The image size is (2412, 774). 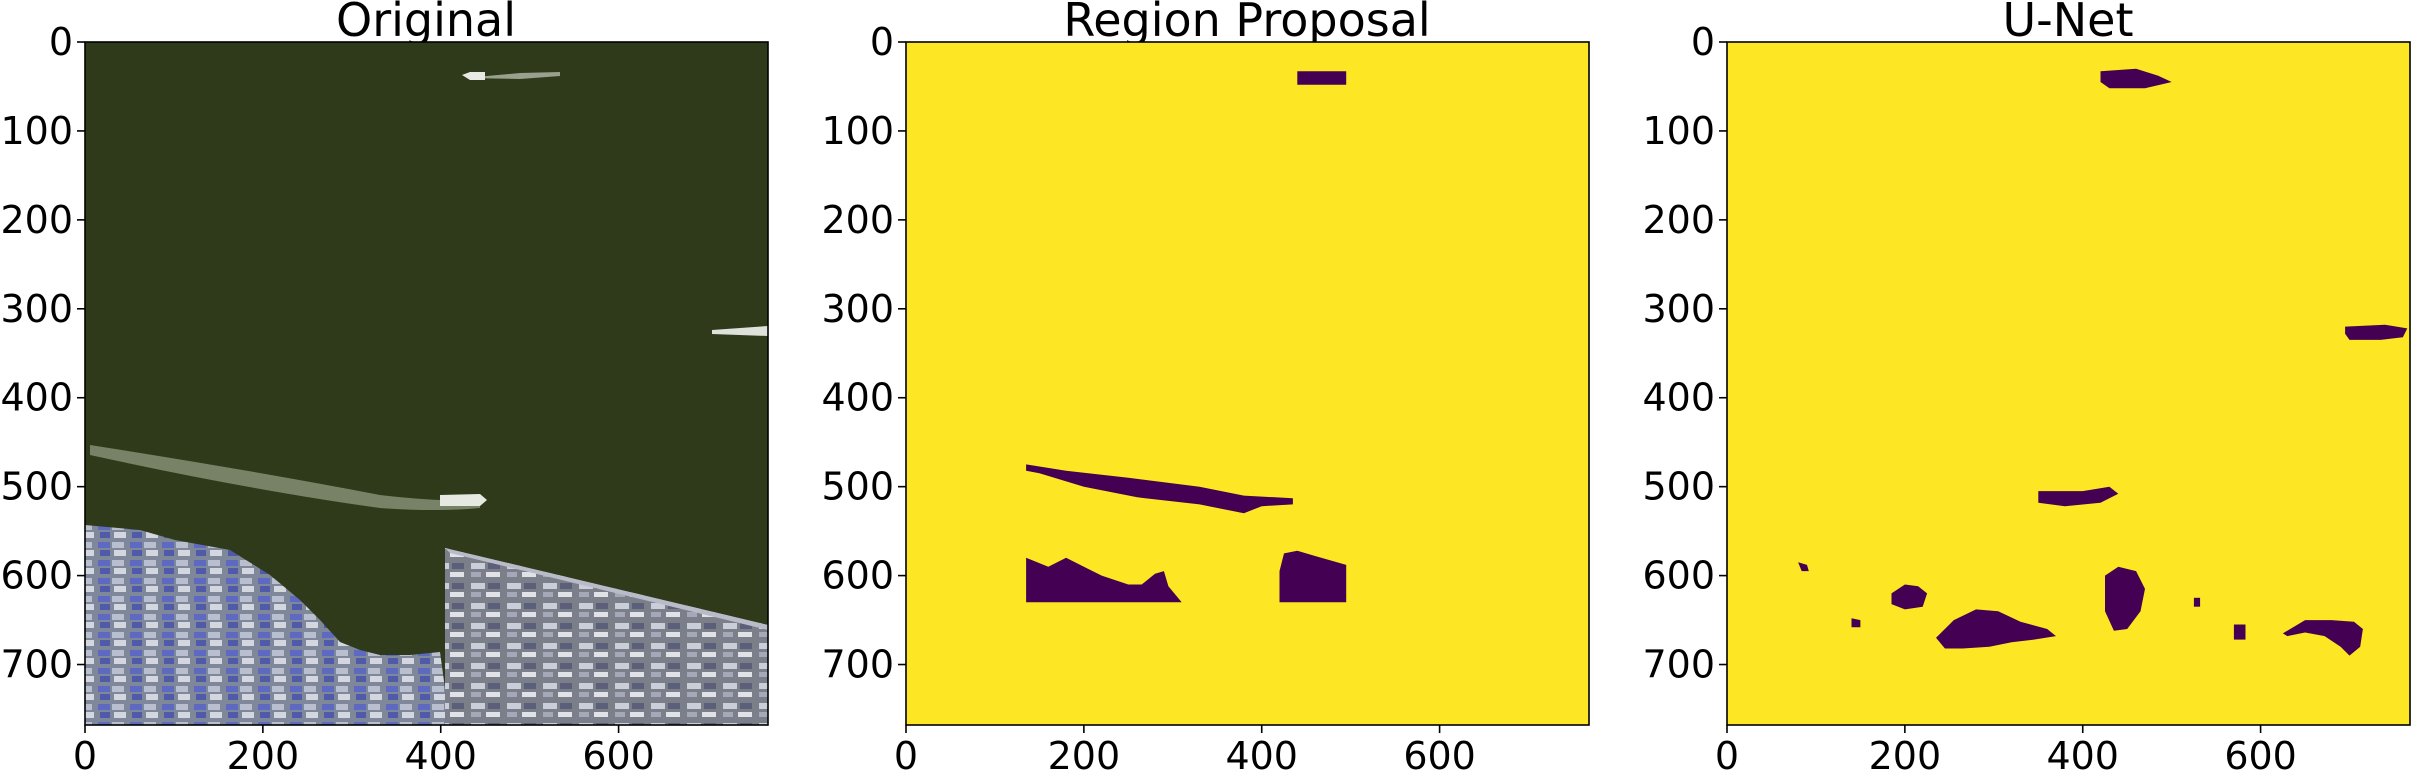 I want to click on mask-regions, so click(x=1186, y=337).